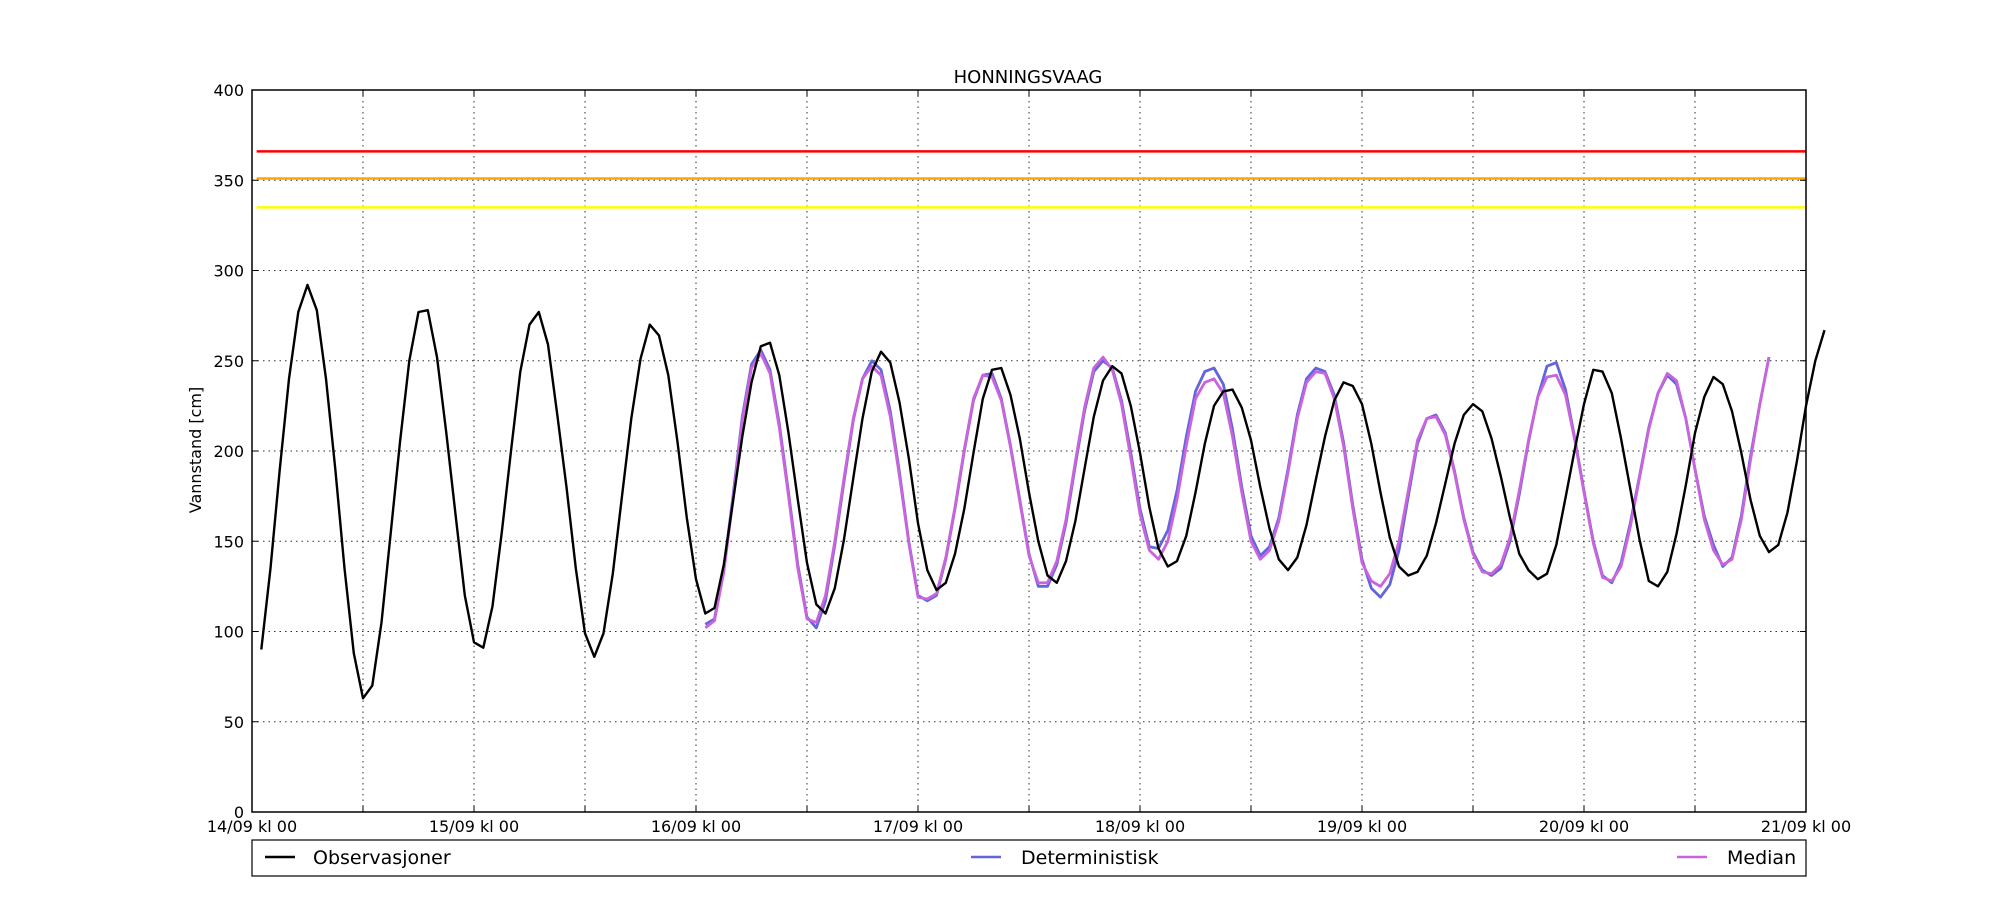 This screenshot has height=900, width=2000. Describe the element at coordinates (228, 632) in the screenshot. I see `y-tick-label: 100` at that location.